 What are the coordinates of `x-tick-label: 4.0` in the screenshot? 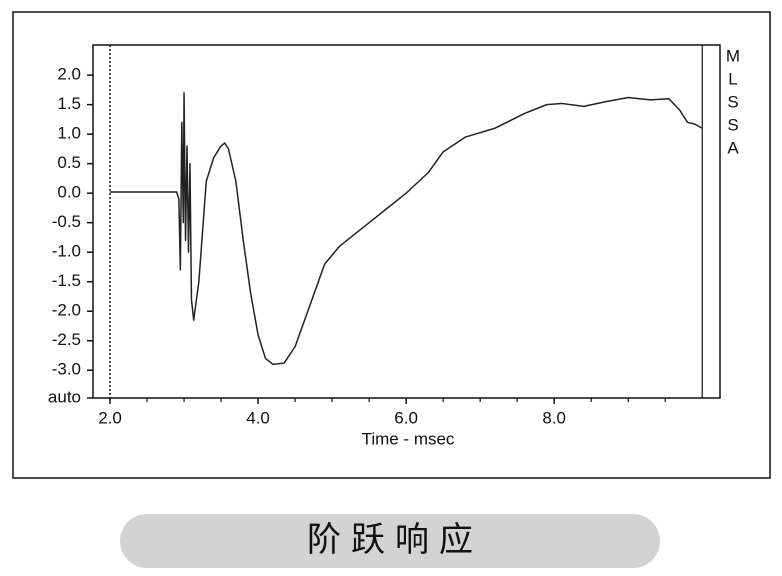 It's located at (258, 417).